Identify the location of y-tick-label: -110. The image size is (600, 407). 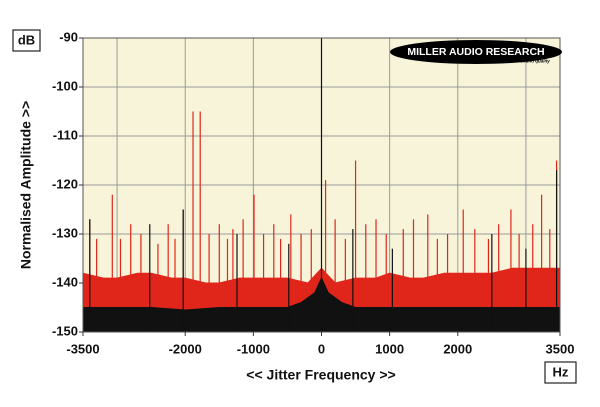
(65, 134).